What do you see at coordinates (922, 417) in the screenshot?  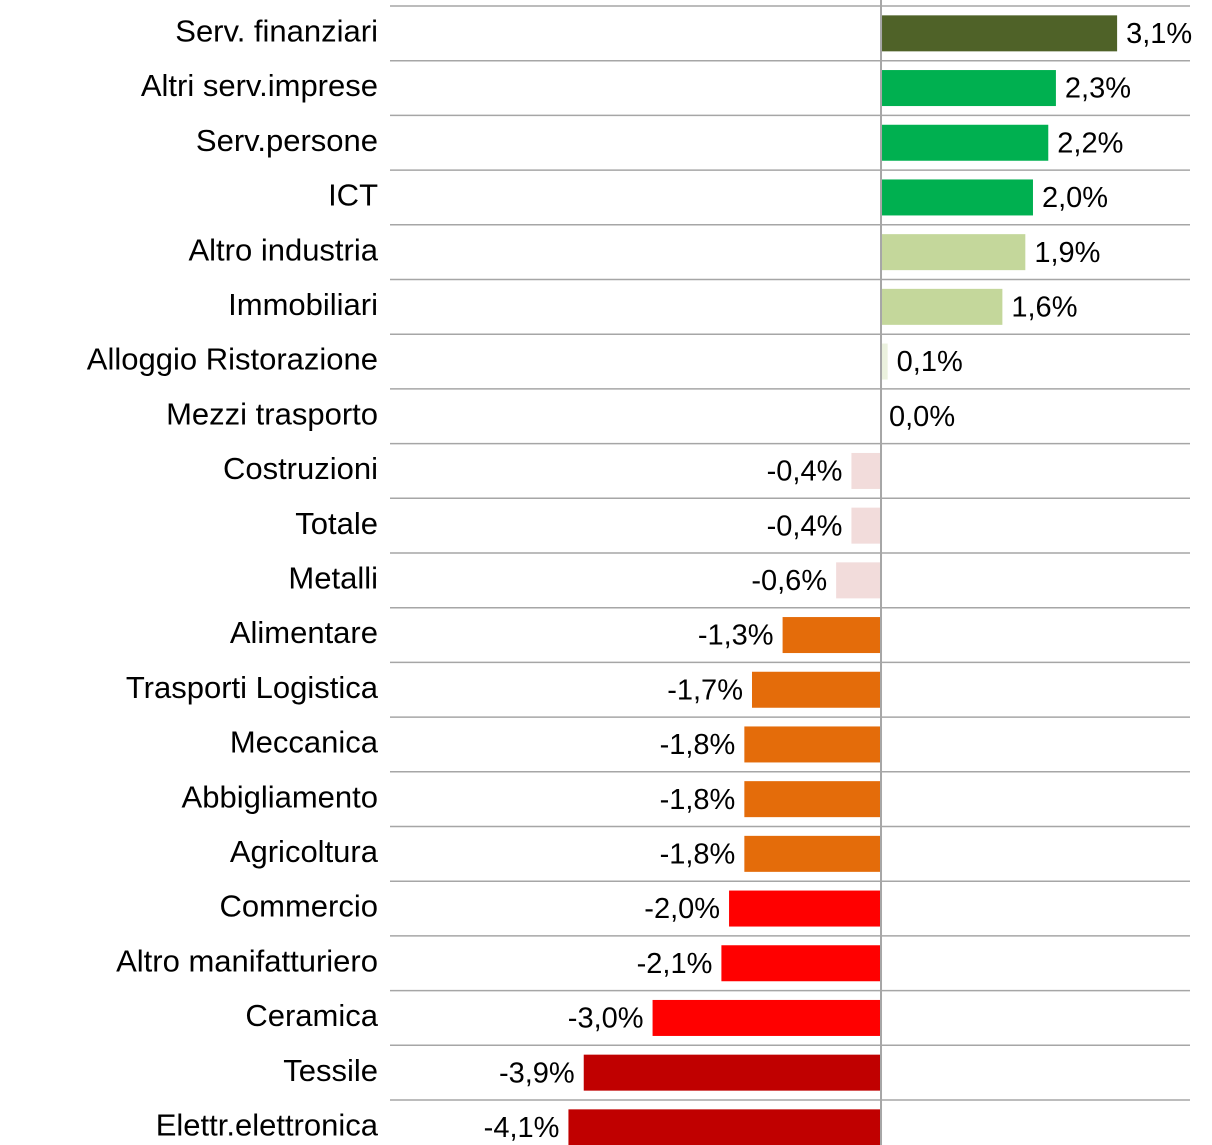 I see `value-label: 0,0%` at bounding box center [922, 417].